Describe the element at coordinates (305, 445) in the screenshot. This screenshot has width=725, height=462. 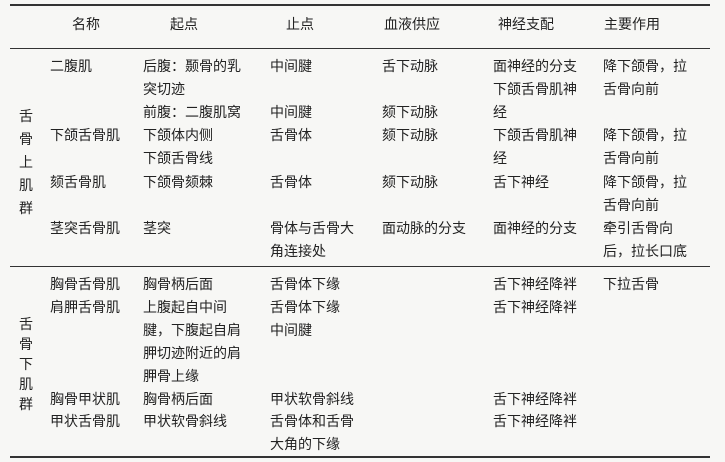
I see `cell-insertion: 大角的下缘` at that location.